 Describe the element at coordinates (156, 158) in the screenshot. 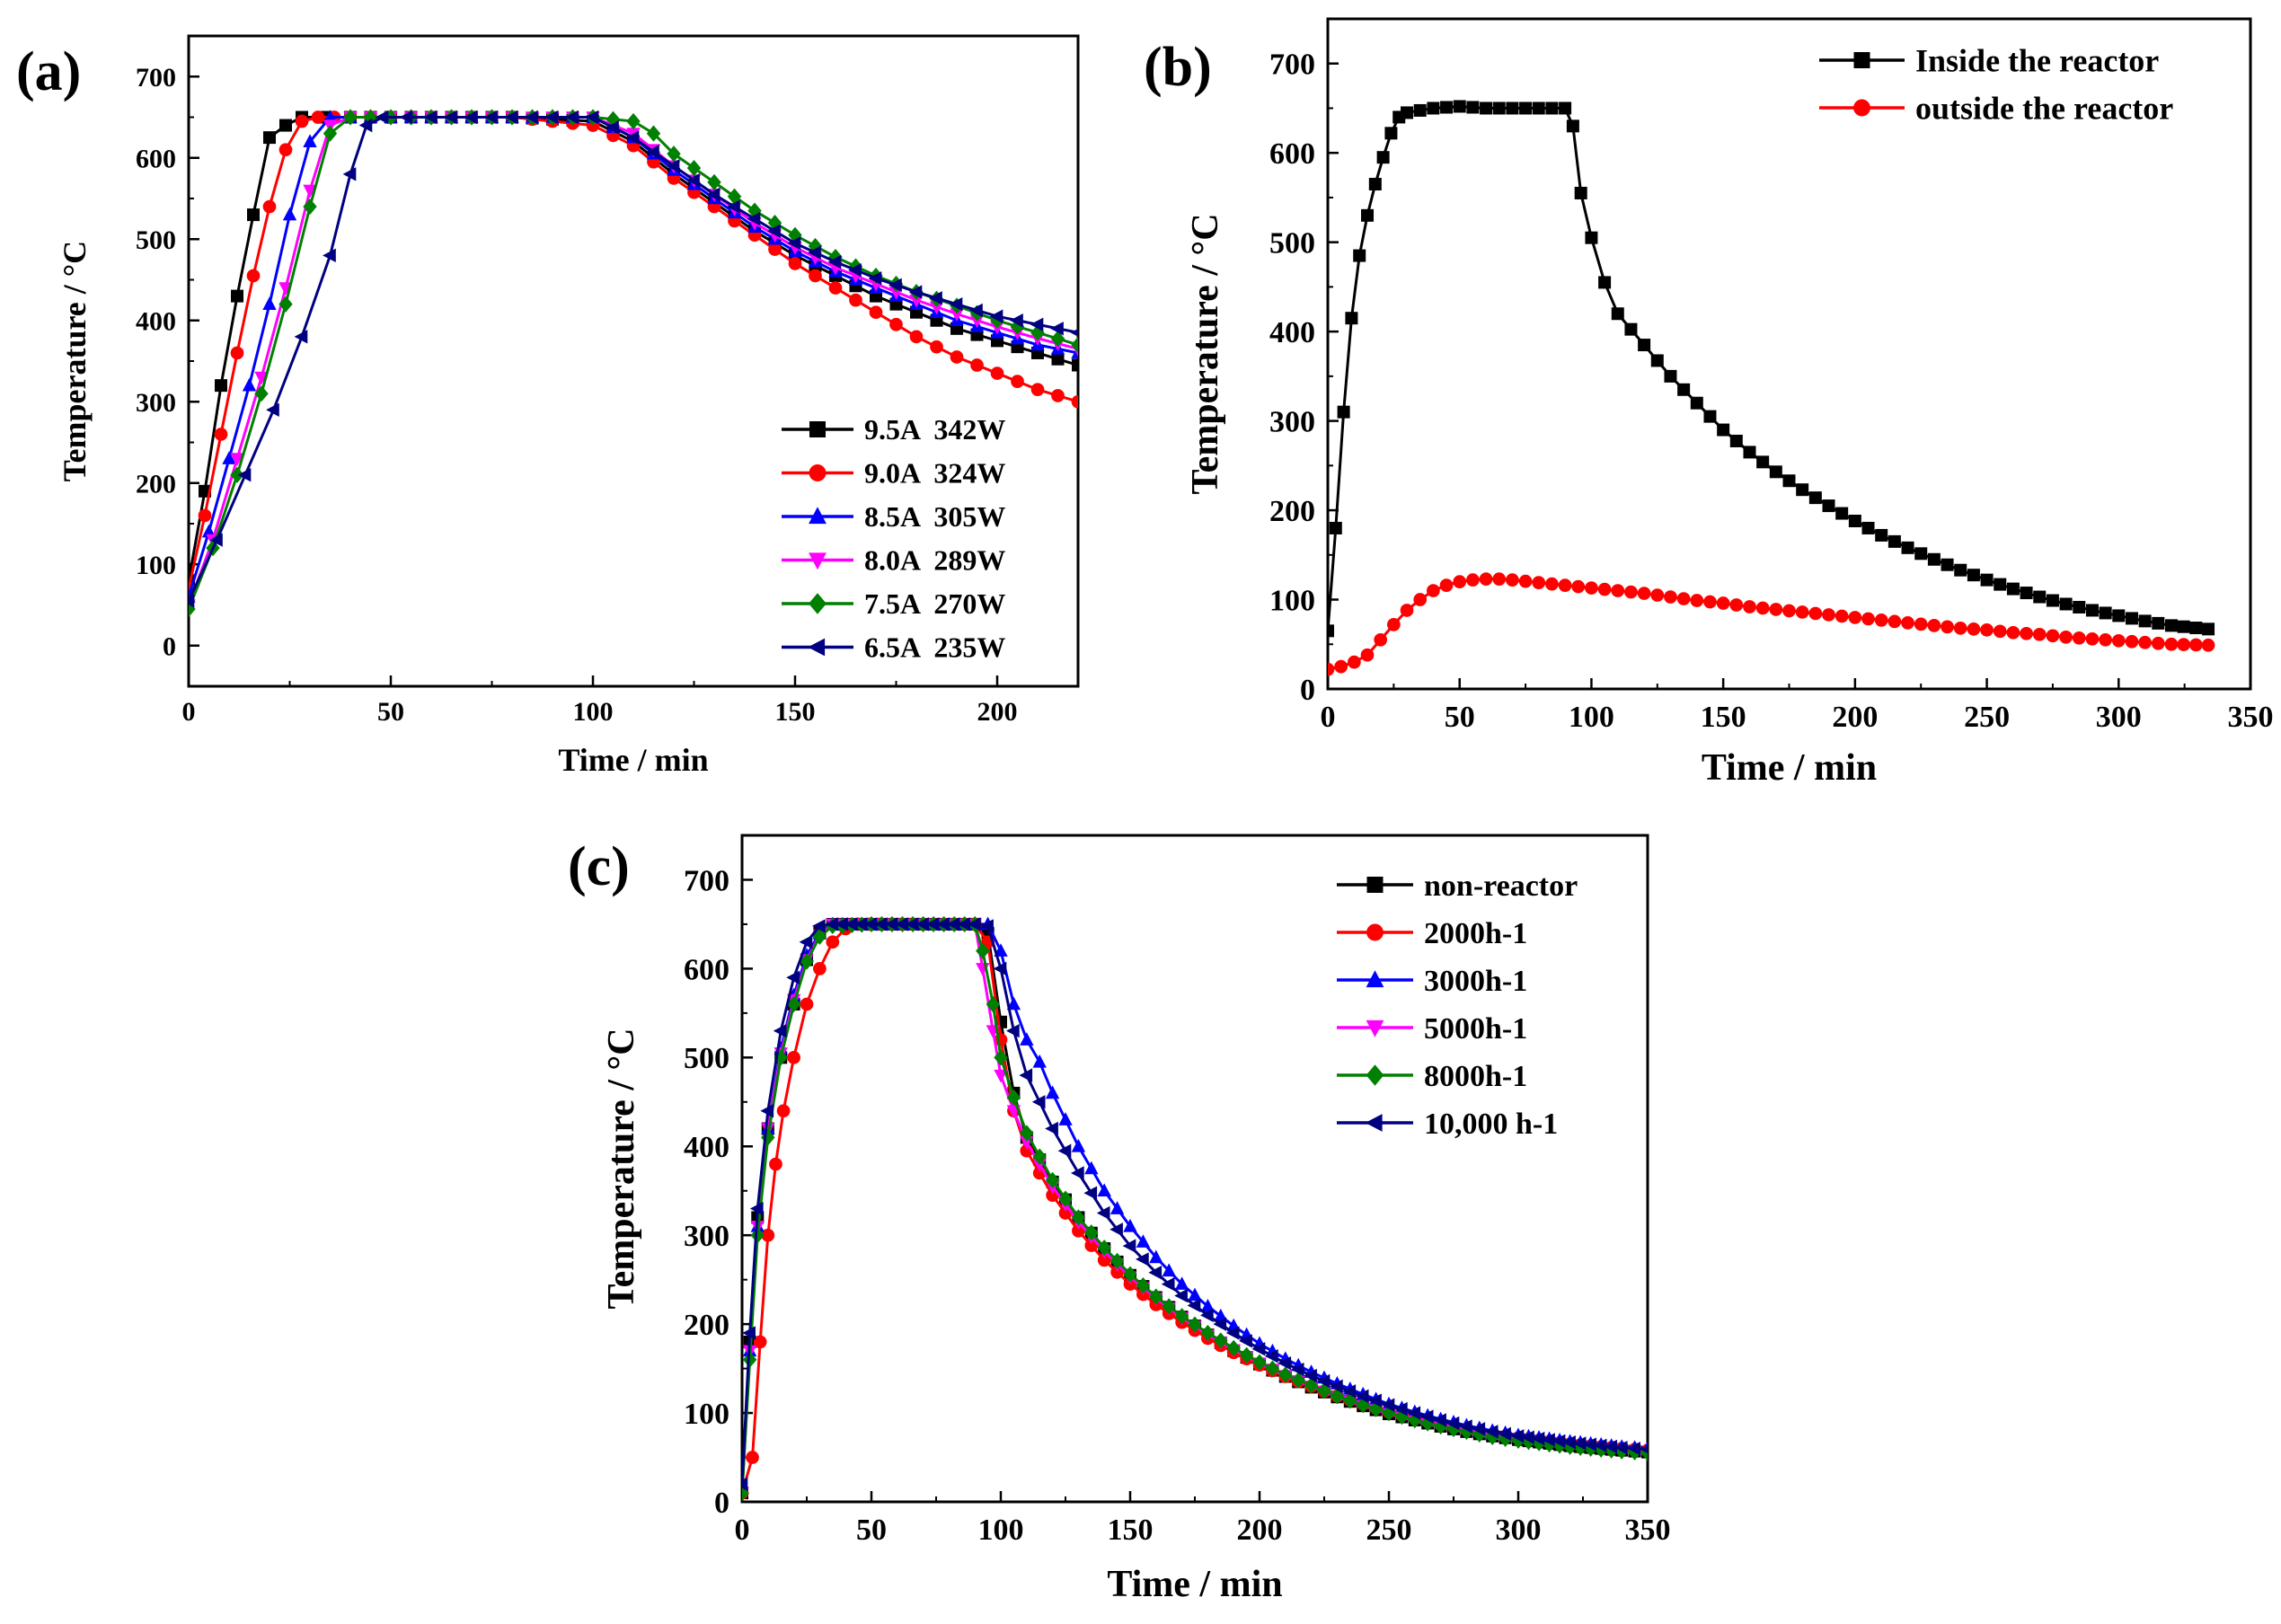

I see `y-tick-label: 600` at that location.